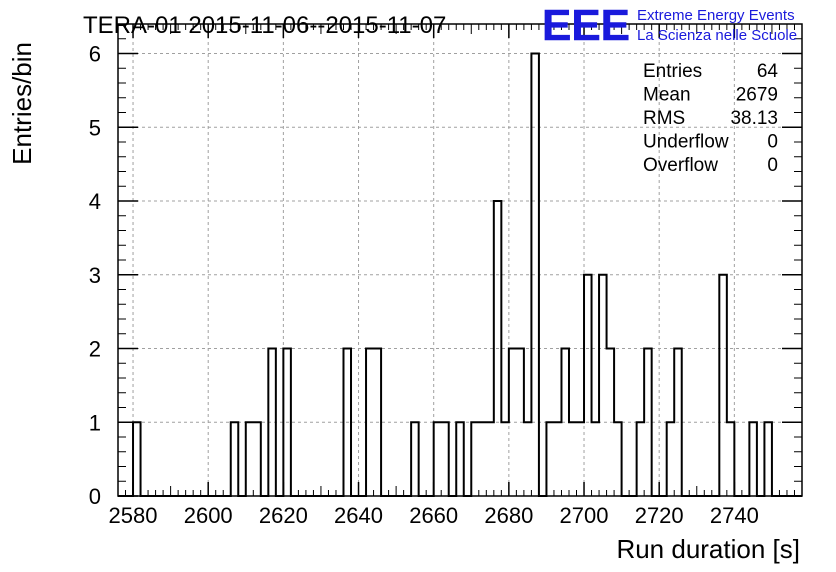  Describe the element at coordinates (757, 95) in the screenshot. I see `stats-value: 2679` at that location.